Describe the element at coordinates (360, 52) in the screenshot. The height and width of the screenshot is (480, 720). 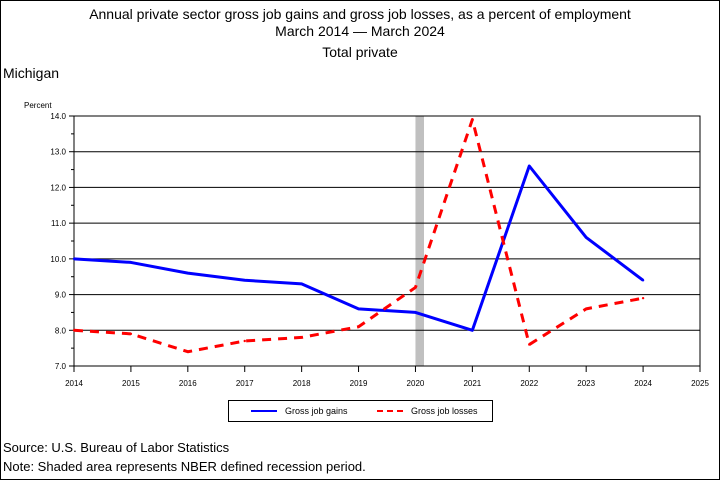
I see `chart-title-line-3: Total private` at that location.